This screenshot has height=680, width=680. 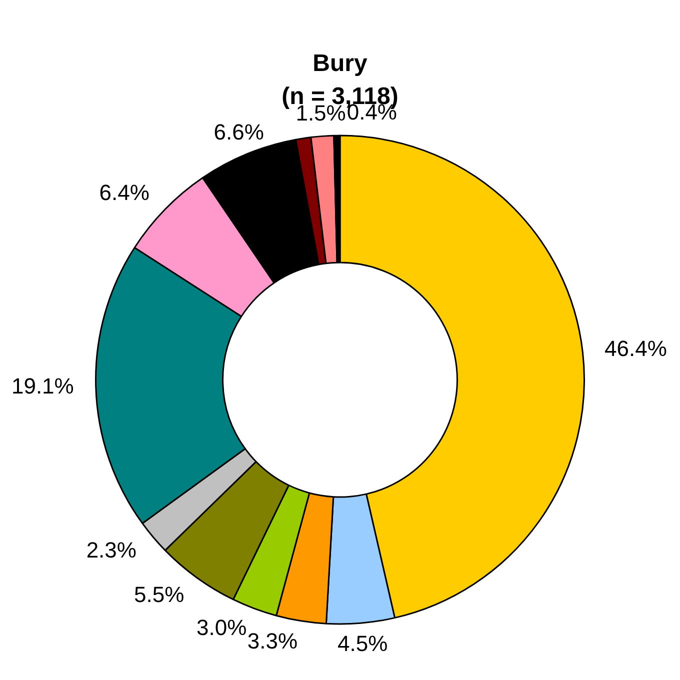 What do you see at coordinates (159, 594) in the screenshot?
I see `data-label: 5.5%` at bounding box center [159, 594].